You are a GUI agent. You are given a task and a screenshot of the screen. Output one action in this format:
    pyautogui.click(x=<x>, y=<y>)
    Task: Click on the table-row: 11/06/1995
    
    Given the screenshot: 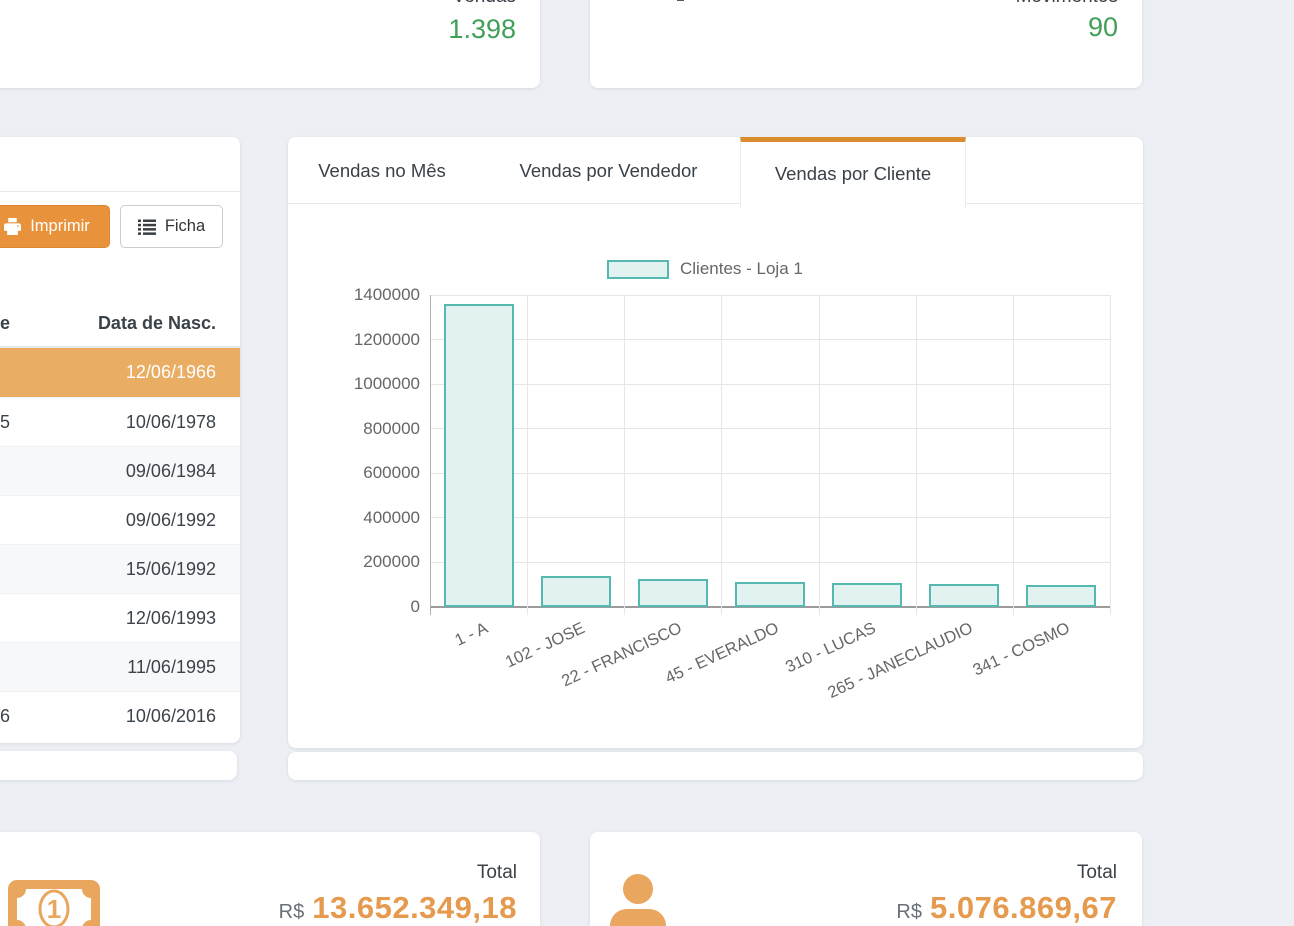 What is the action you would take?
    pyautogui.click(x=120, y=666)
    